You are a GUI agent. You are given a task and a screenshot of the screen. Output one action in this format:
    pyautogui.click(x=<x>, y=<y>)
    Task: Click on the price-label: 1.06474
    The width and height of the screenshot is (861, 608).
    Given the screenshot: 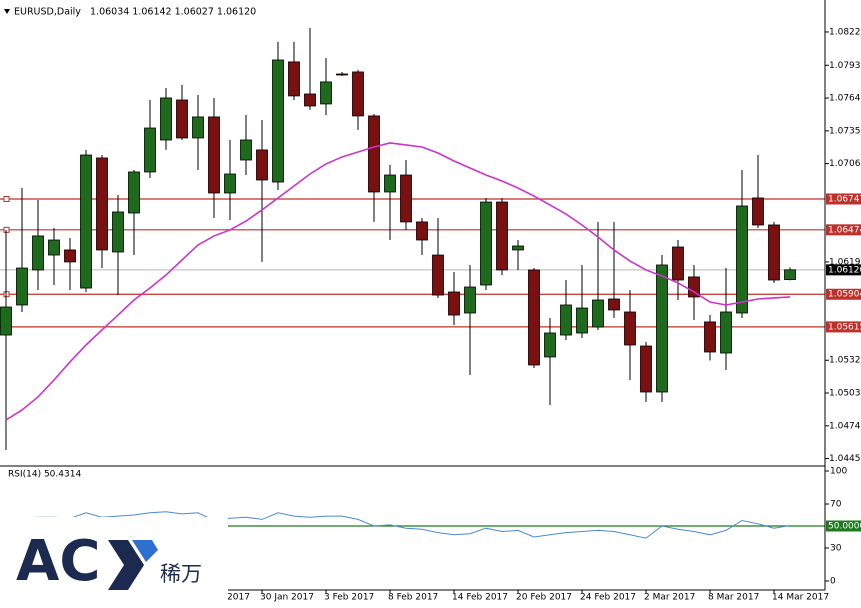 What is the action you would take?
    pyautogui.click(x=844, y=230)
    